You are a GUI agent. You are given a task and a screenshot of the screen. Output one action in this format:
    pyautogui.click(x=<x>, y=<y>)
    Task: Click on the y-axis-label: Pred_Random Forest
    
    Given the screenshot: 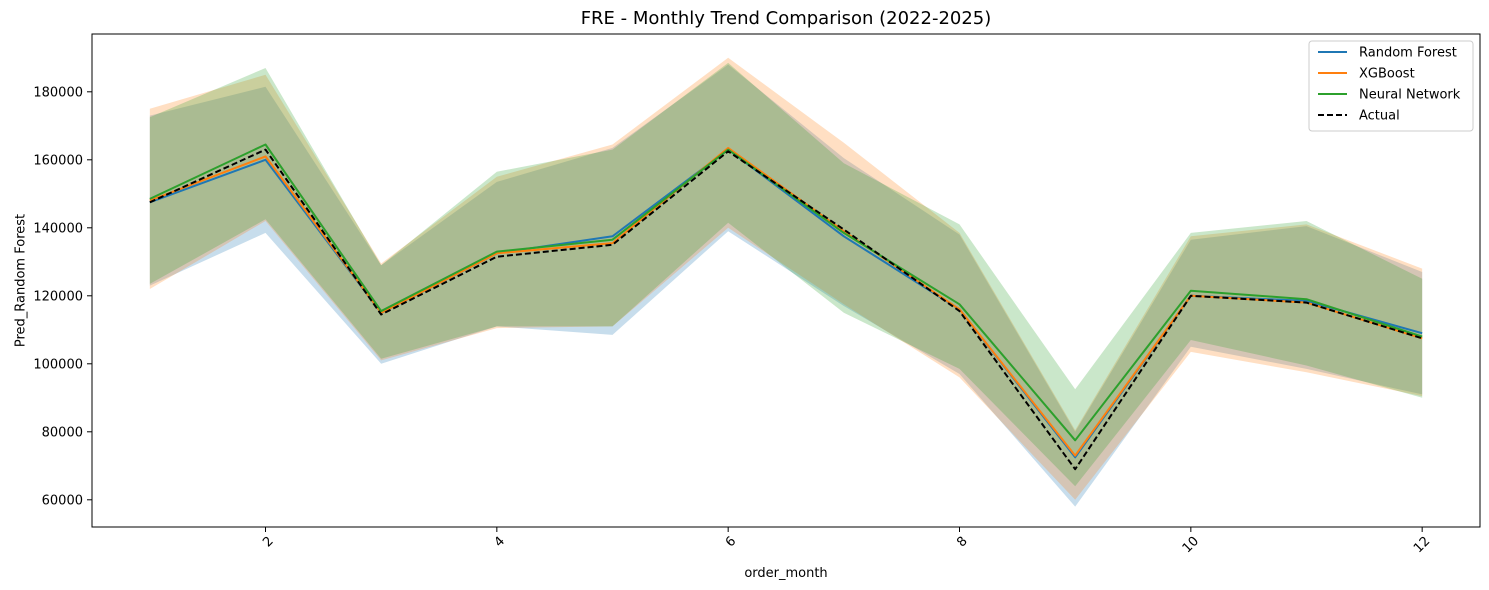 What is the action you would take?
    pyautogui.click(x=21, y=280)
    